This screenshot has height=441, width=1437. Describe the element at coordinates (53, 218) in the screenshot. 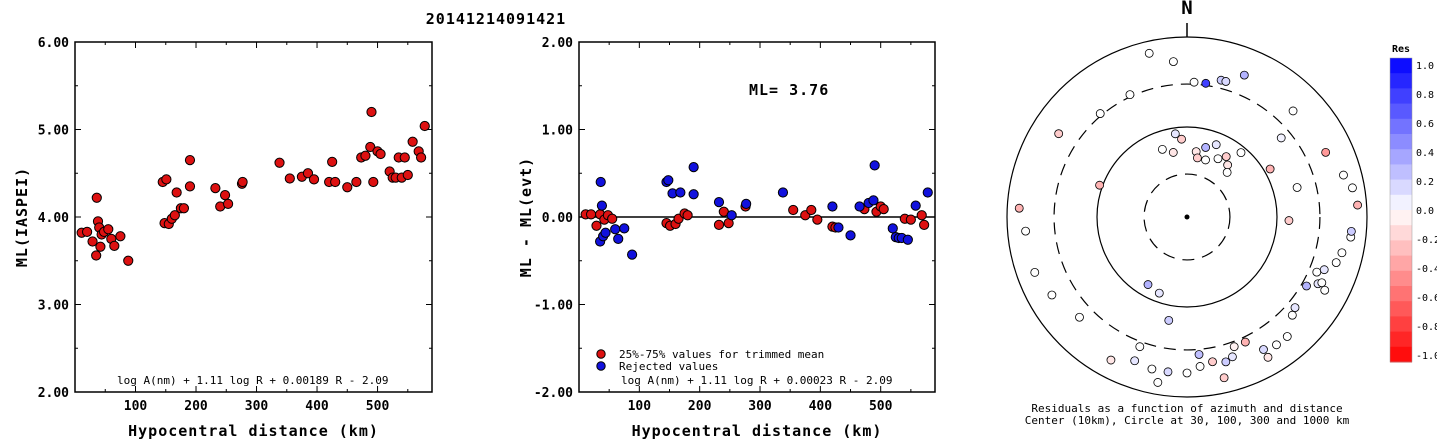

I see `y-tick-label: 4.00` at that location.